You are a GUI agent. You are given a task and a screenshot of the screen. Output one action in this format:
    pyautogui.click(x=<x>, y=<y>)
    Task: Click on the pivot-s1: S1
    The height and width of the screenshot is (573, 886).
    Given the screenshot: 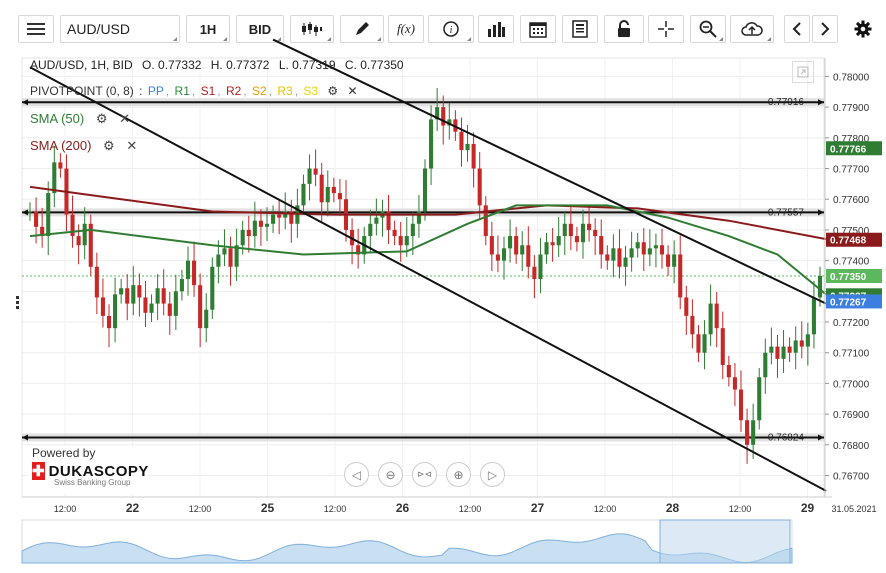 What is the action you would take?
    pyautogui.click(x=208, y=91)
    